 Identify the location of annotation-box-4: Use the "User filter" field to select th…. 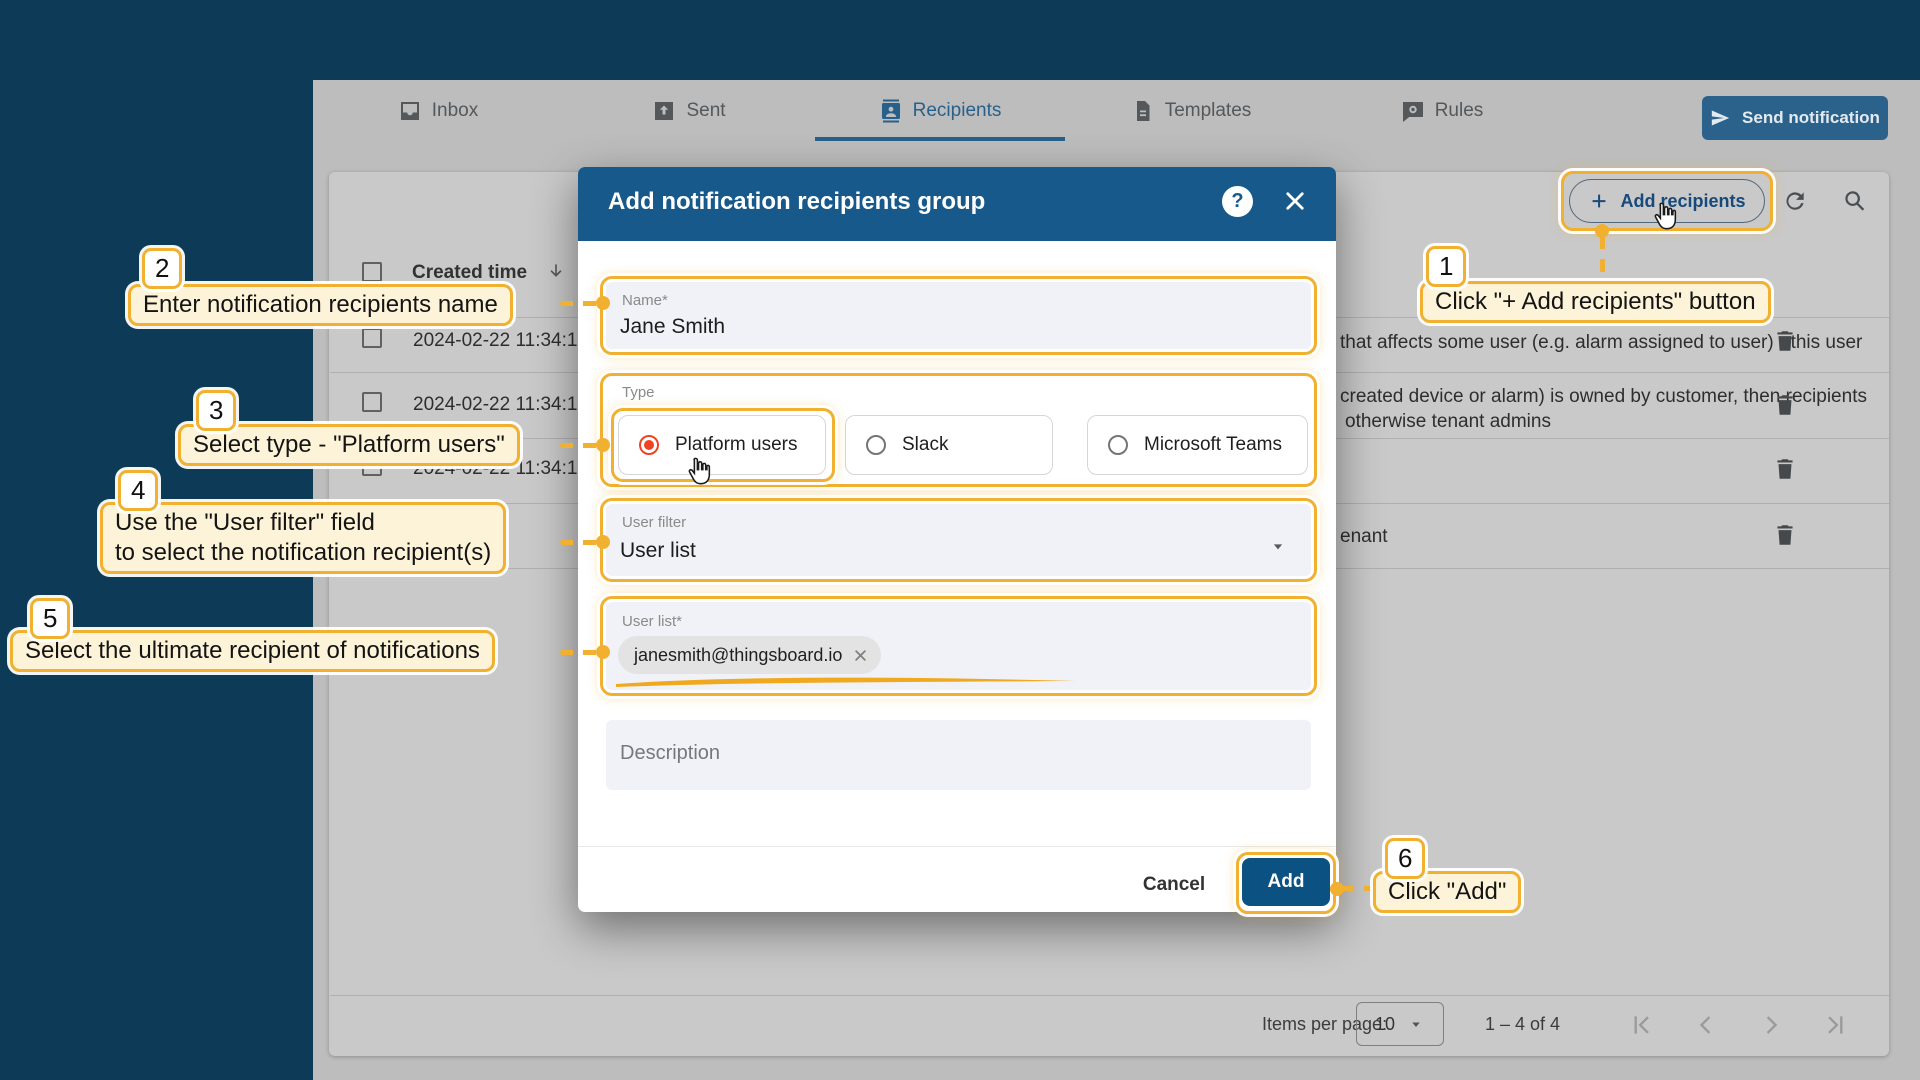
(303, 538).